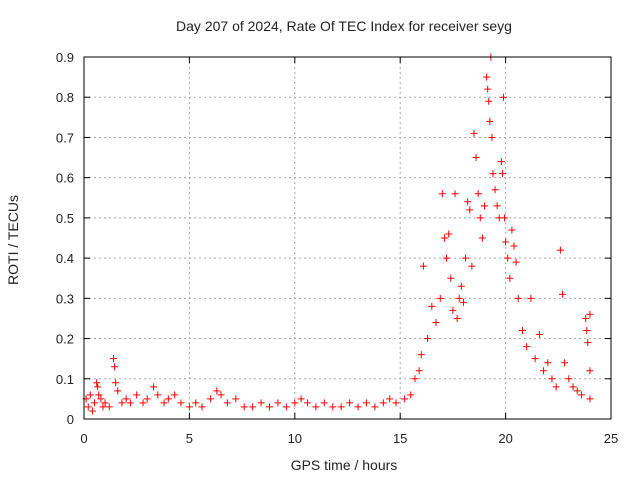  I want to click on x-tick-label: 5, so click(189, 438).